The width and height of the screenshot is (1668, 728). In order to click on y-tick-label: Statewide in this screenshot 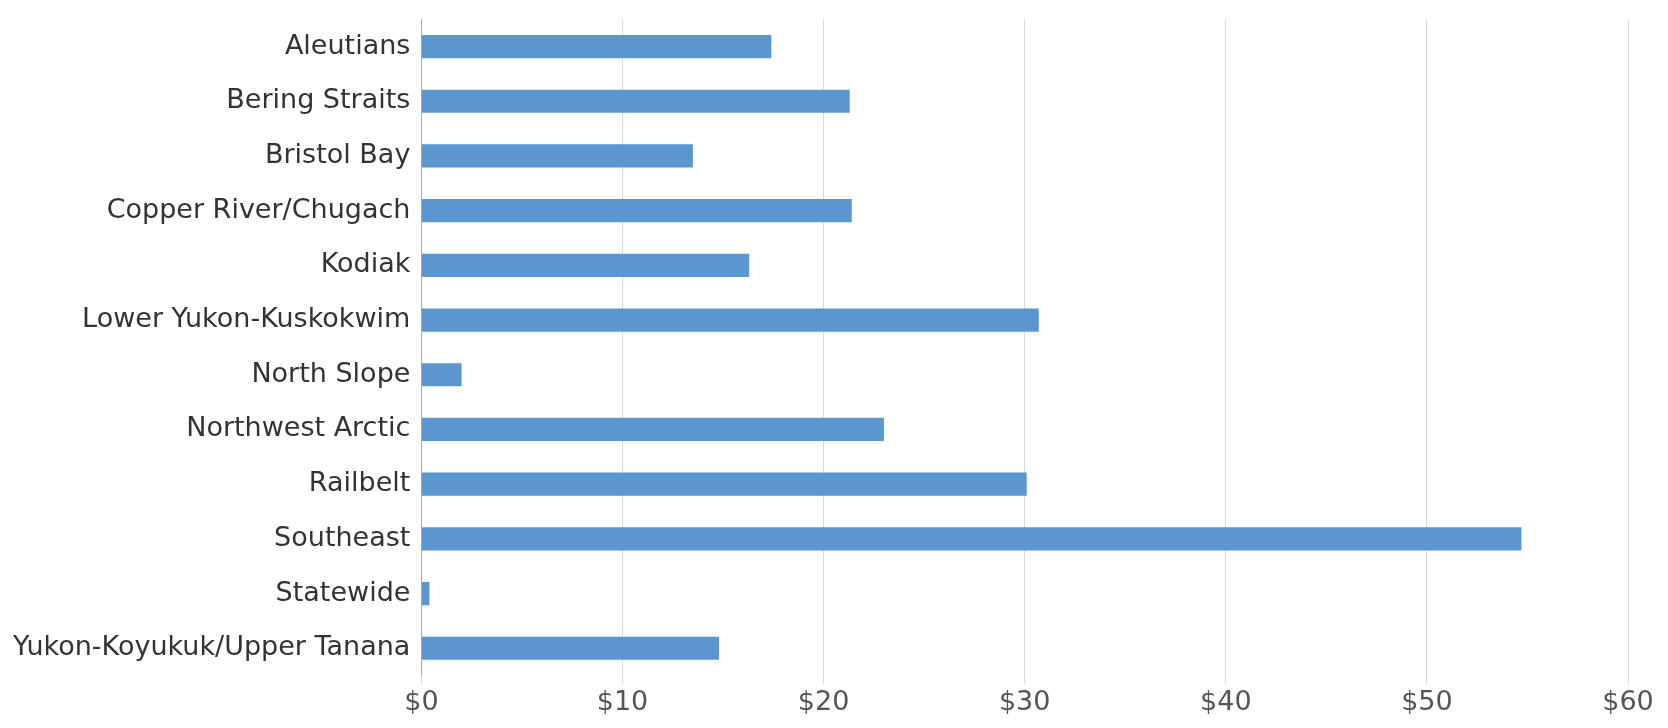, I will do `click(343, 591)`.